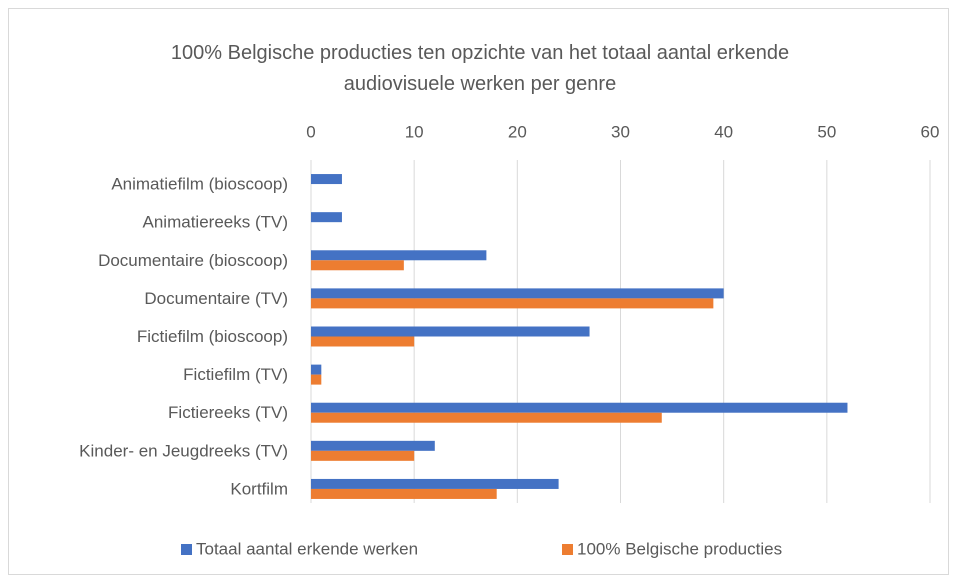 This screenshot has height=583, width=957. What do you see at coordinates (235, 374) in the screenshot?
I see `y-tick-label: Fictiefilm (TV)` at bounding box center [235, 374].